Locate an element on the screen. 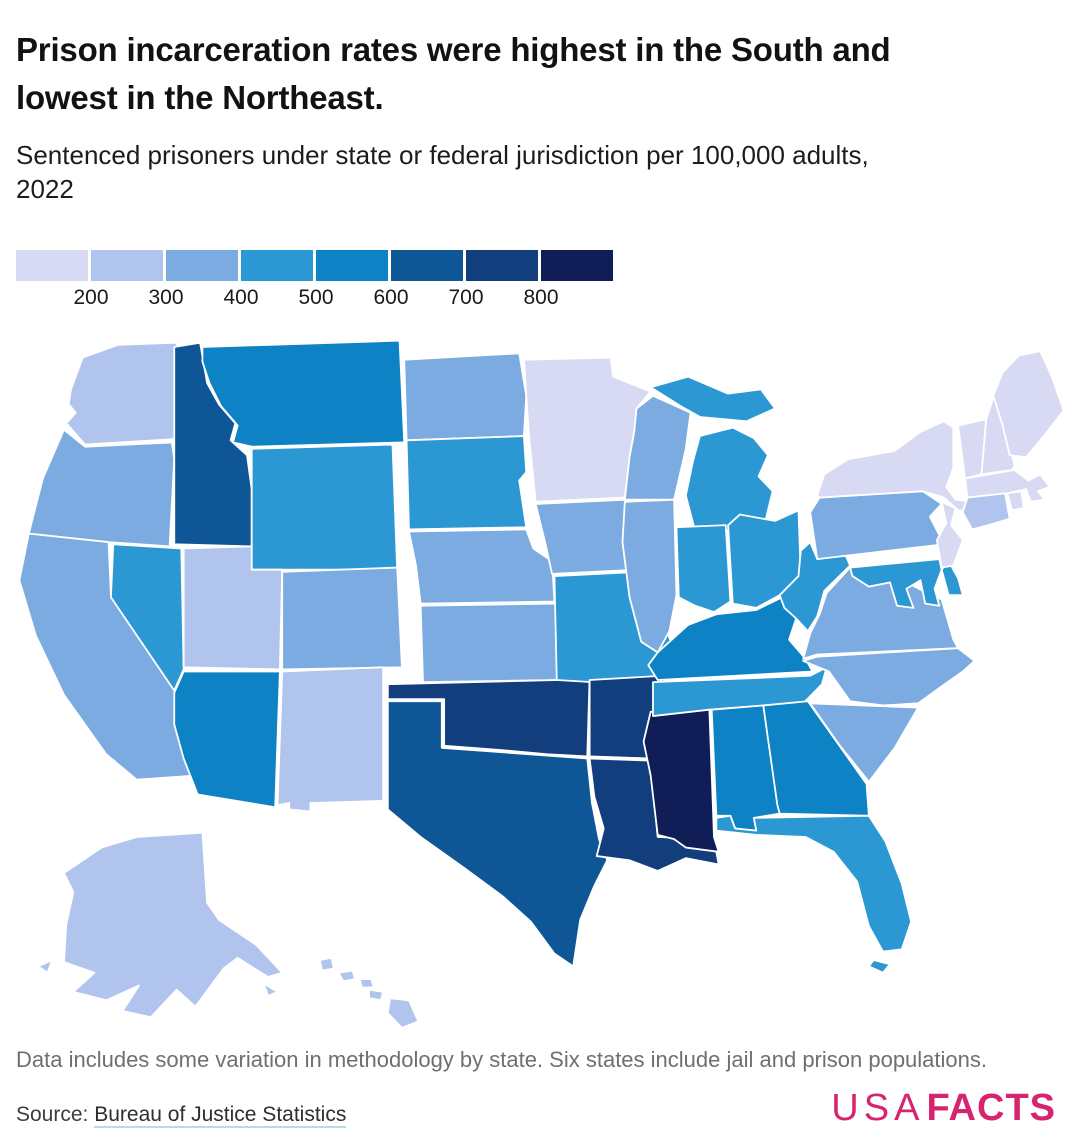  state-ms is located at coordinates (681, 780).